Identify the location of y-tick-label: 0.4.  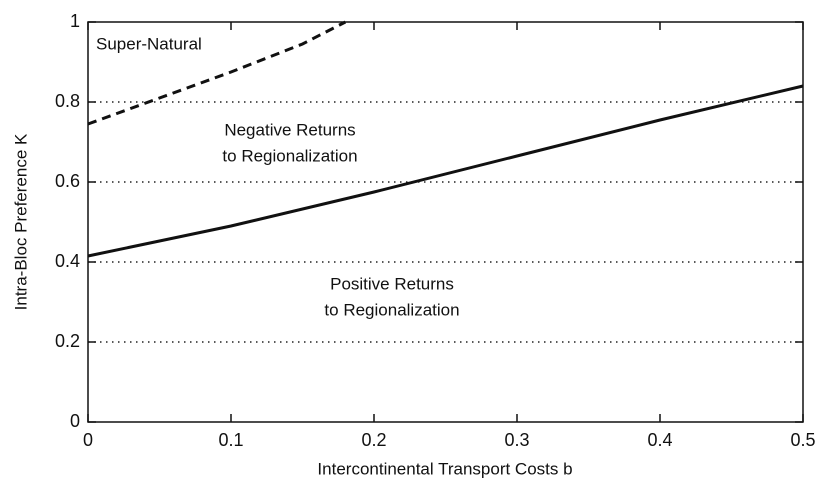
(67, 261).